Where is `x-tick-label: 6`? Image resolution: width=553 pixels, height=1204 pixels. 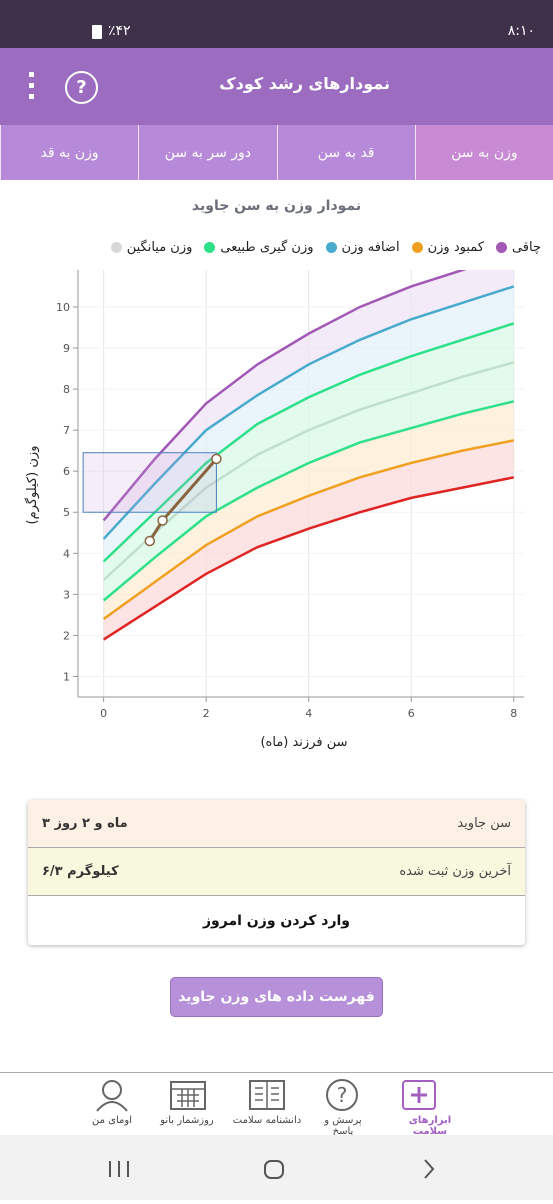
x-tick-label: 6 is located at coordinates (411, 713).